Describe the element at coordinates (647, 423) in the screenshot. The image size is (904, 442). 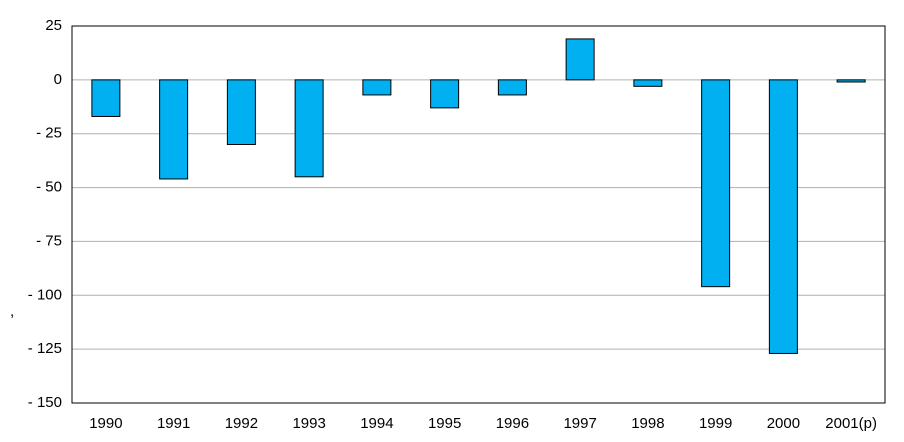
I see `x-tick-label: 1998` at that location.